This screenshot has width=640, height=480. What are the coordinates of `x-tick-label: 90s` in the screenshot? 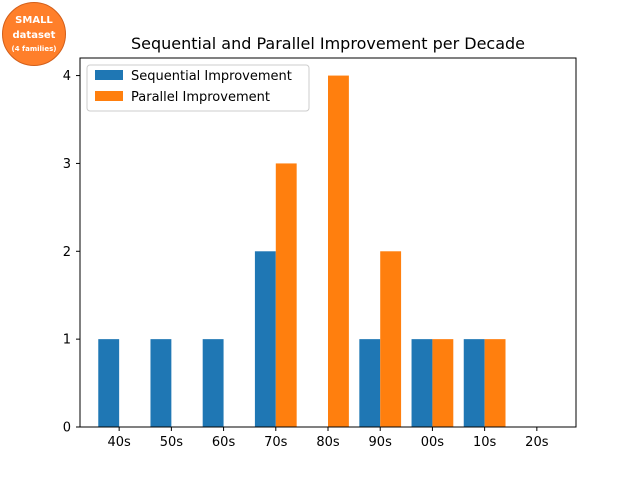 It's located at (381, 442).